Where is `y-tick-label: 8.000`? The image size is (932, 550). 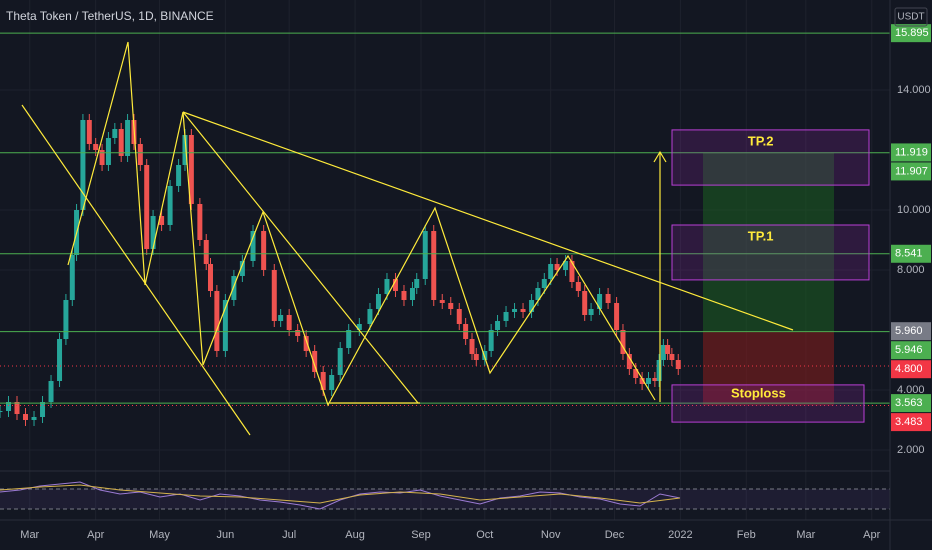 y-tick-label: 8.000 is located at coordinates (911, 270).